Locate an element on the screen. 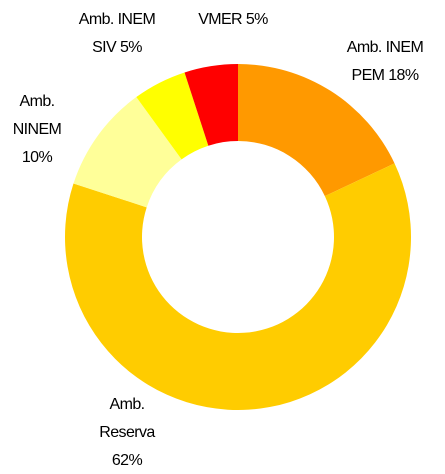 The width and height of the screenshot is (445, 474). slice-label: Amb. INEM PEM 18% is located at coordinates (385, 62).